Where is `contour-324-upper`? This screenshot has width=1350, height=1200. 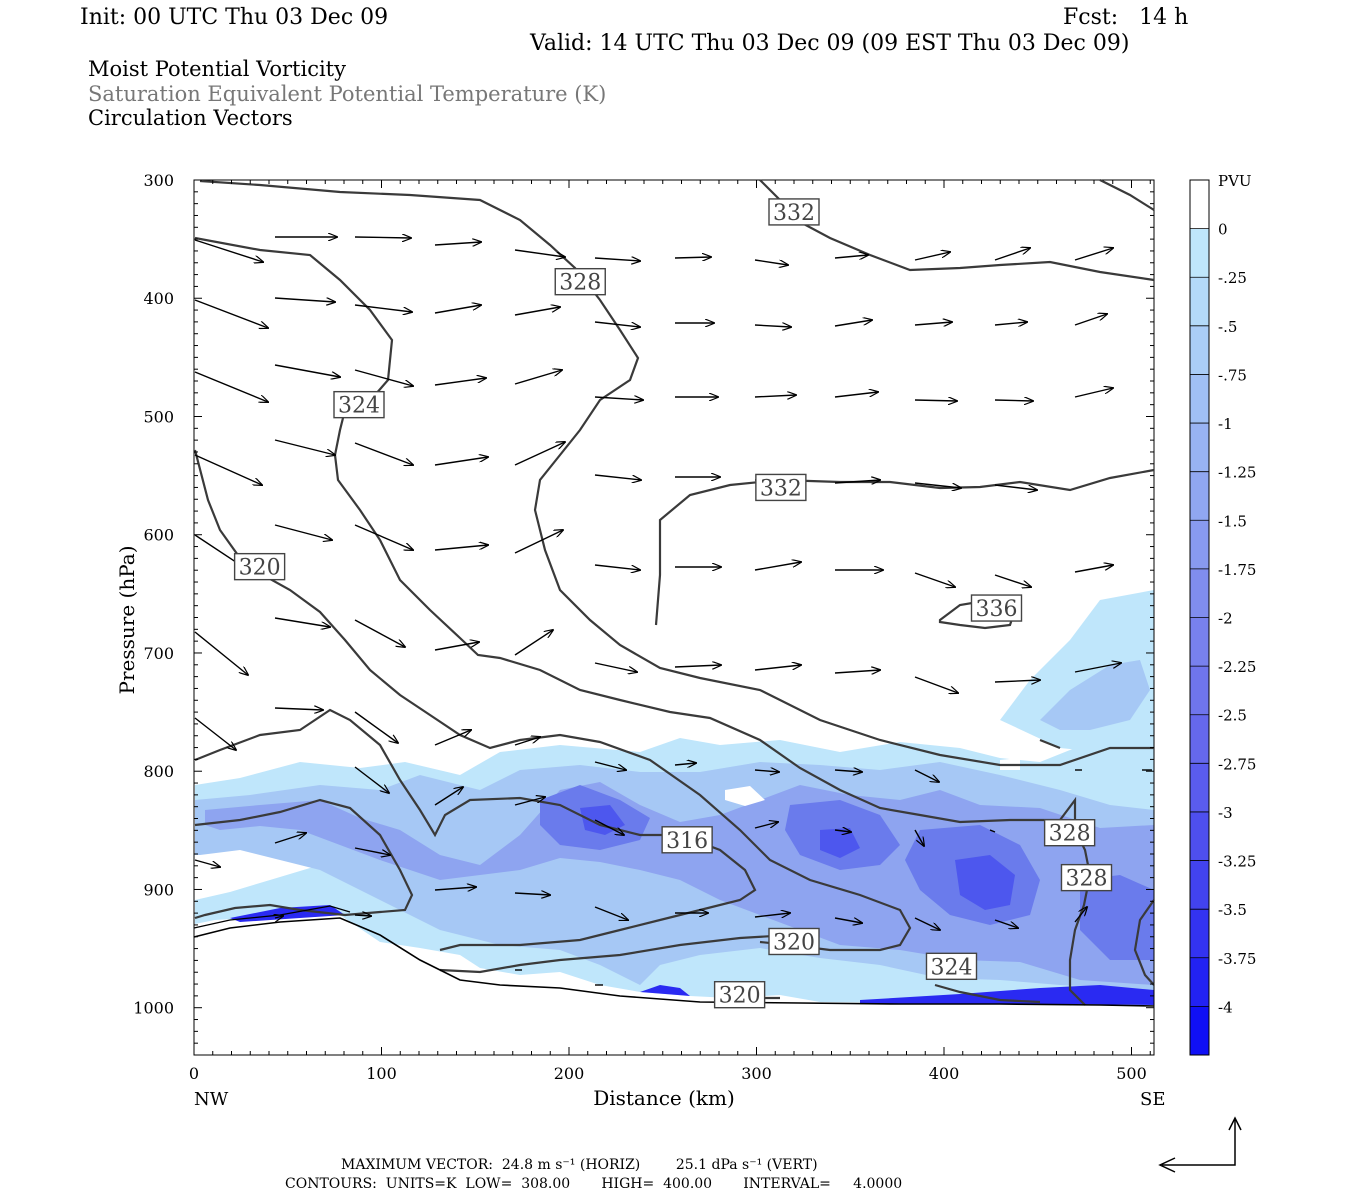 contour-324-upper is located at coordinates (1050, 744).